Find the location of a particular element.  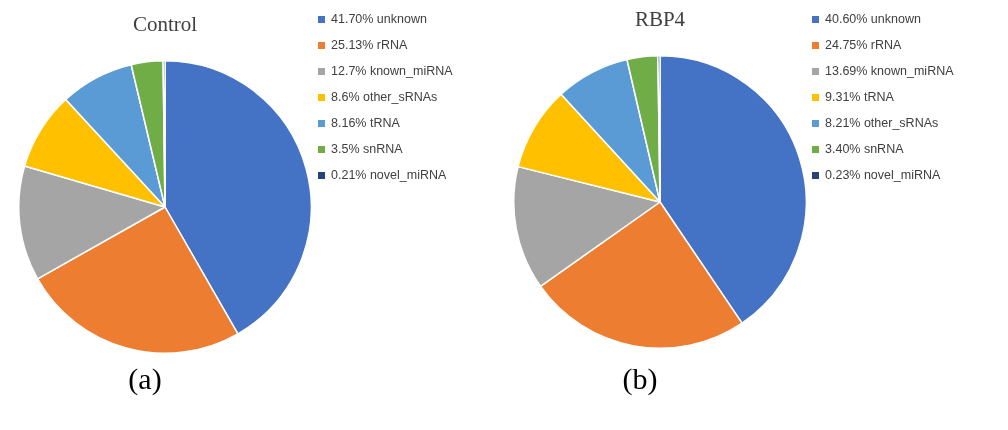

chart-title: RBP4 is located at coordinates (660, 19).